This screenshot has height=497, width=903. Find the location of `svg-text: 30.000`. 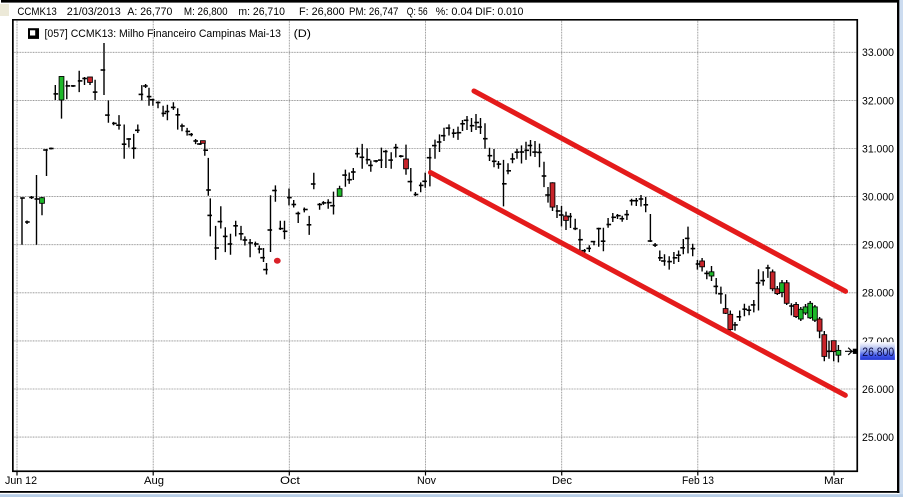

svg-text: 30.000 is located at coordinates (878, 198).